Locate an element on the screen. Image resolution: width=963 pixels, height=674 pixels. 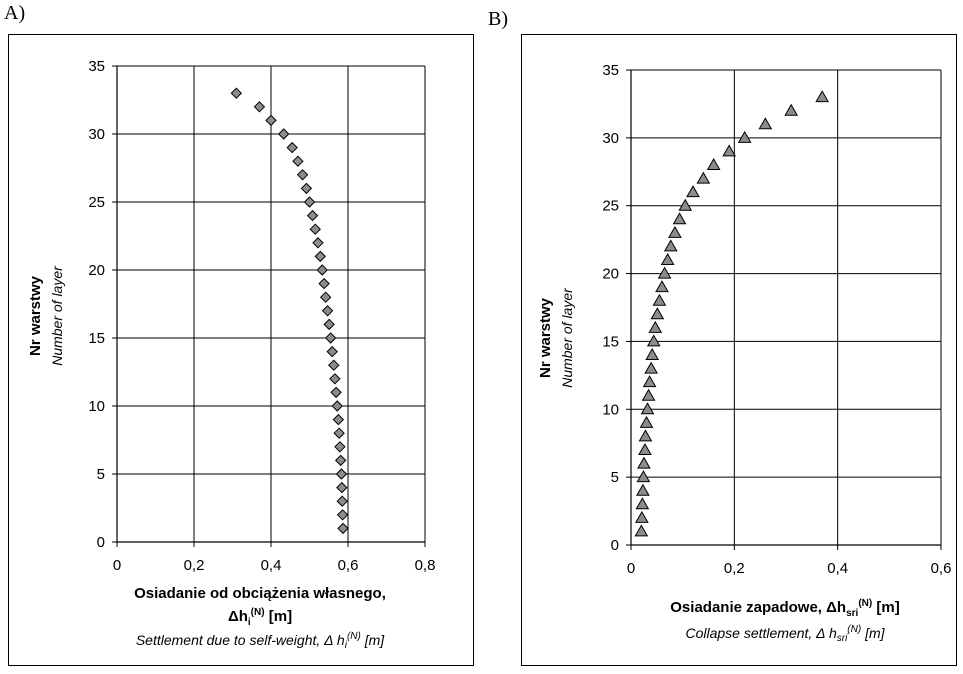
panel-b-x-tick-label: 0 is located at coordinates (631, 568).